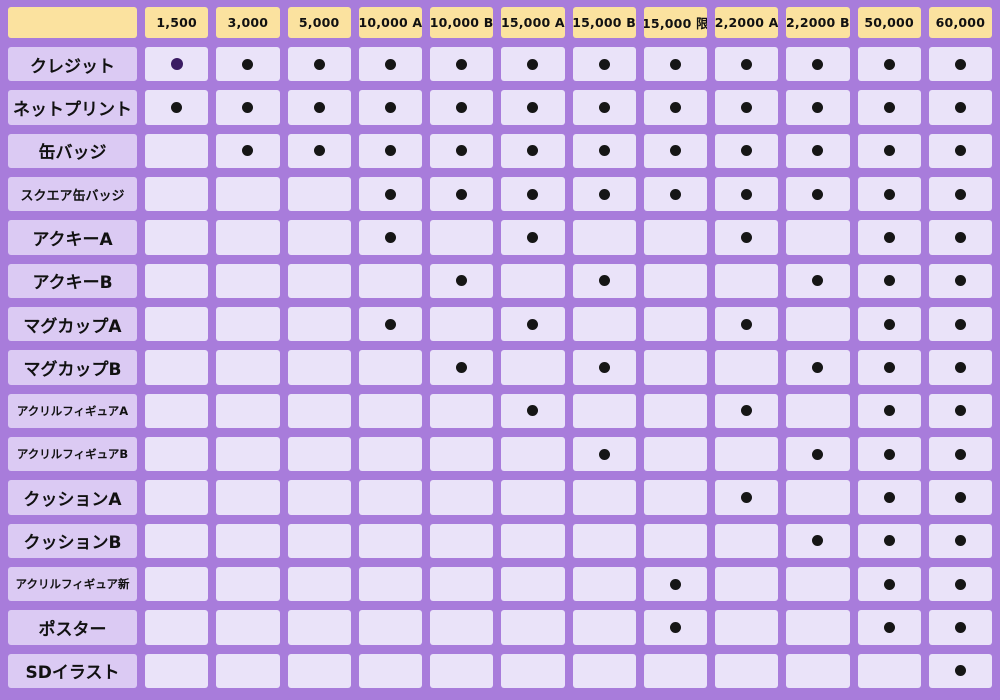 The image size is (1000, 700). Describe the element at coordinates (72, 454) in the screenshot. I see `row-label-cell: アクリルフィギュアB` at that location.